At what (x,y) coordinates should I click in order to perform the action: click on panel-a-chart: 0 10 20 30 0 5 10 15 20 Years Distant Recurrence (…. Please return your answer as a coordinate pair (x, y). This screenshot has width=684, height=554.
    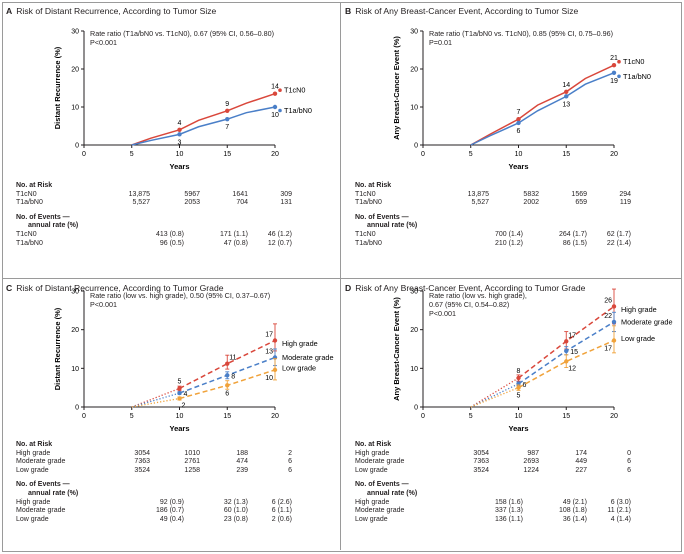
    Looking at the image, I should click on (182, 100).